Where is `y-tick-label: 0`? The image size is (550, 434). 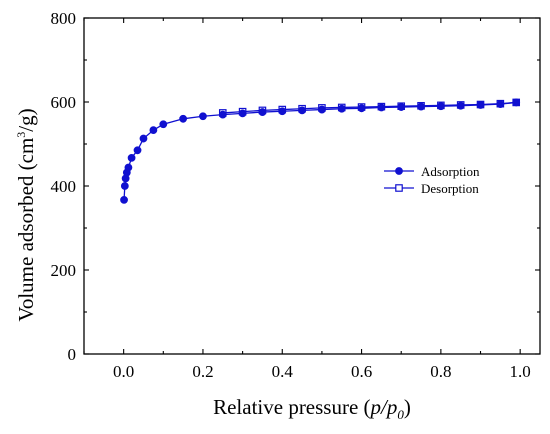 y-tick-label: 0 is located at coordinates (72, 354).